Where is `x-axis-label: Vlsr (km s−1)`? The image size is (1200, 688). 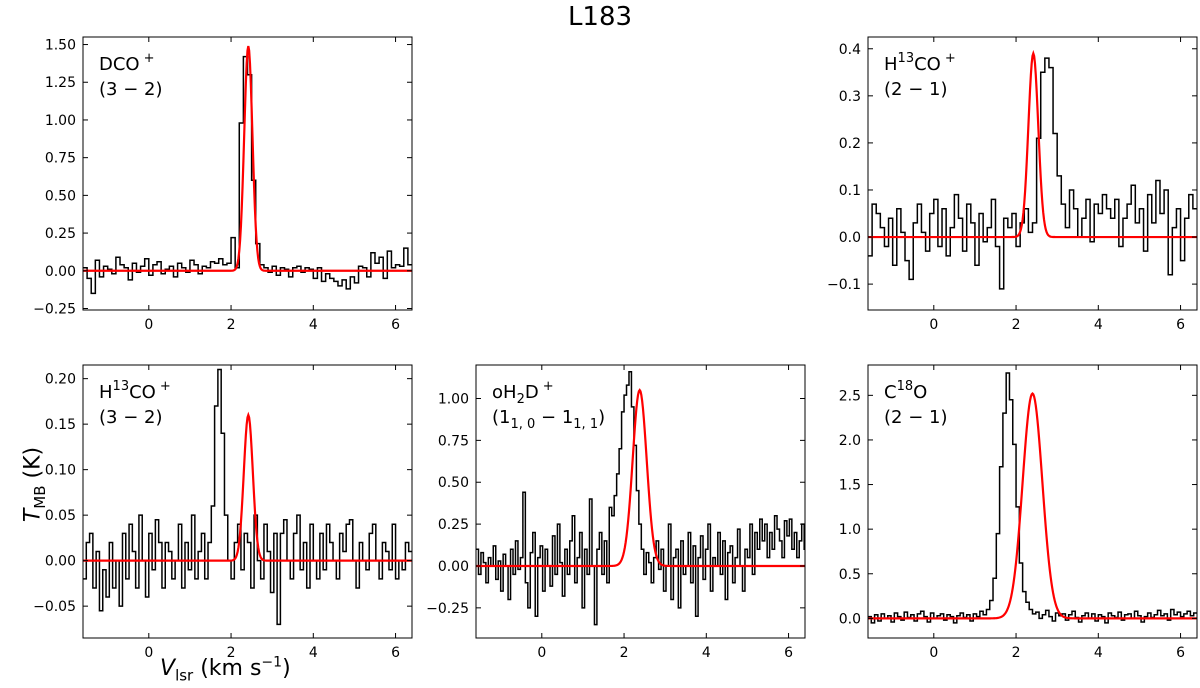 x-axis-label: Vlsr (km s−1) is located at coordinates (225, 669).